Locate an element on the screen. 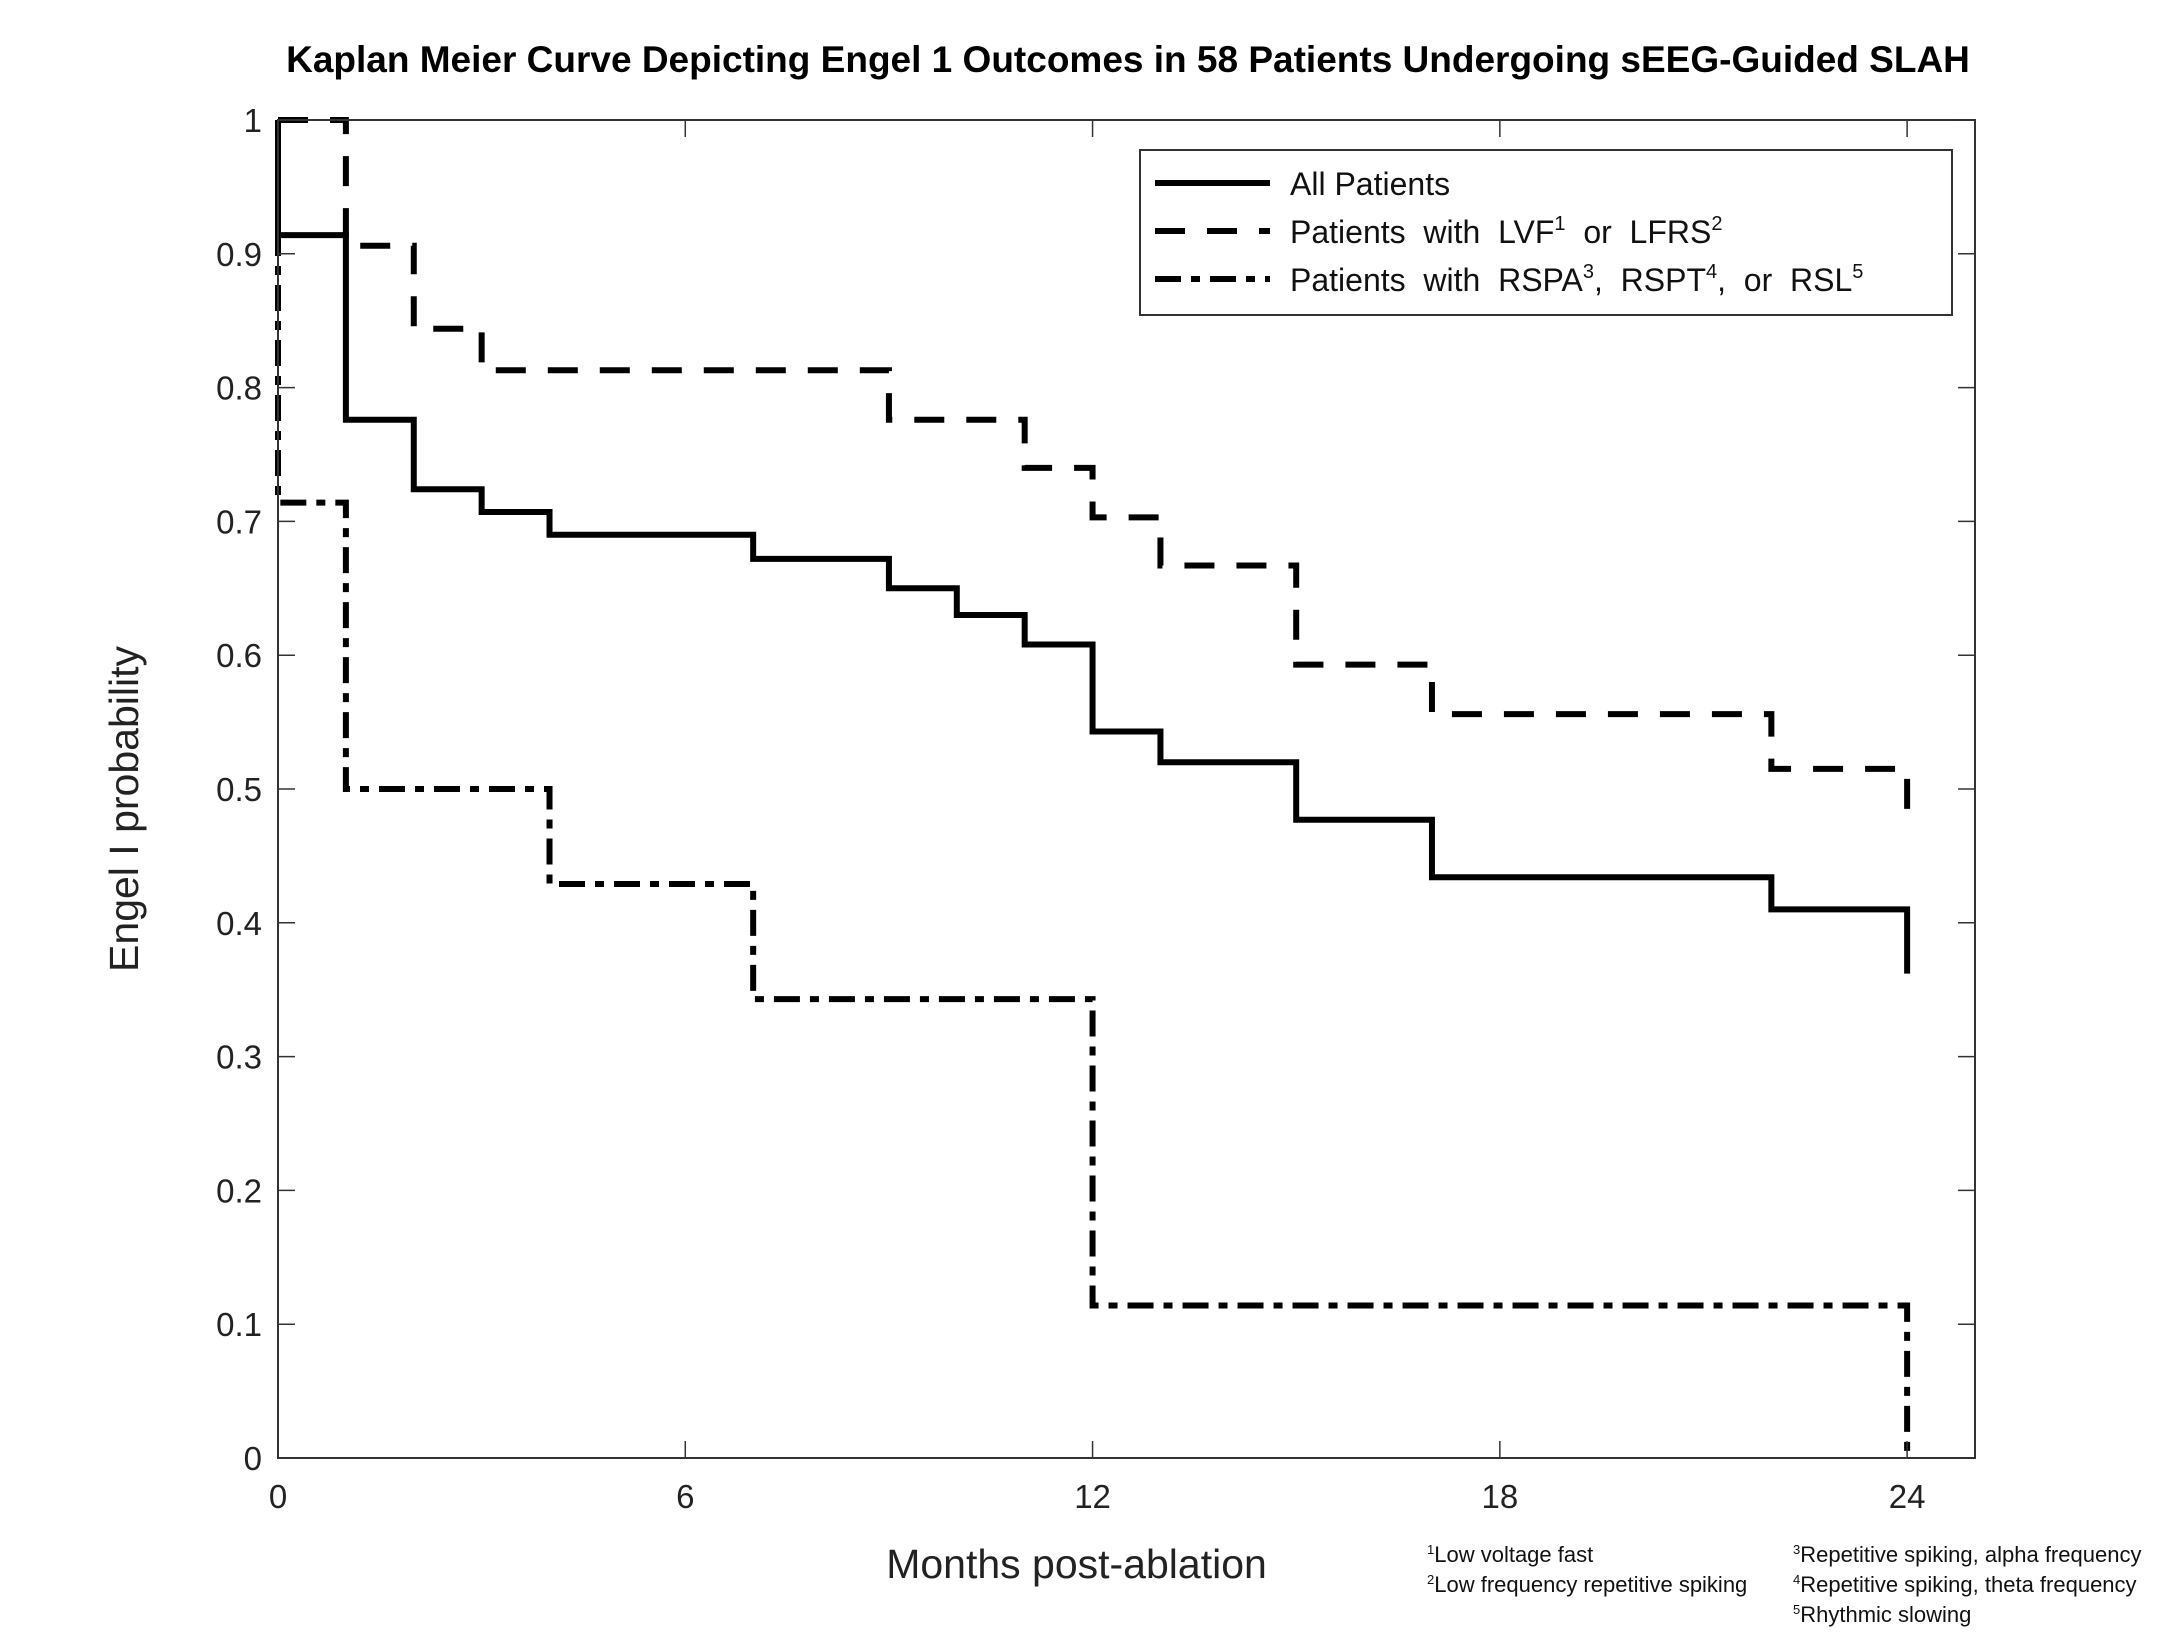  x-tick-label: 12 is located at coordinates (1092, 1496).